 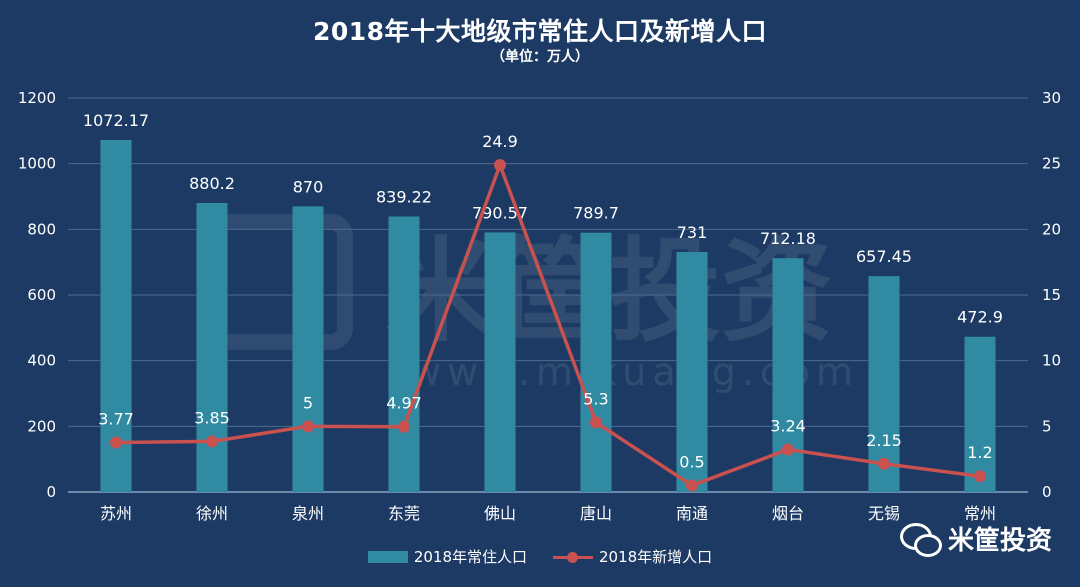 I want to click on wechat-icon, so click(x=920, y=539).